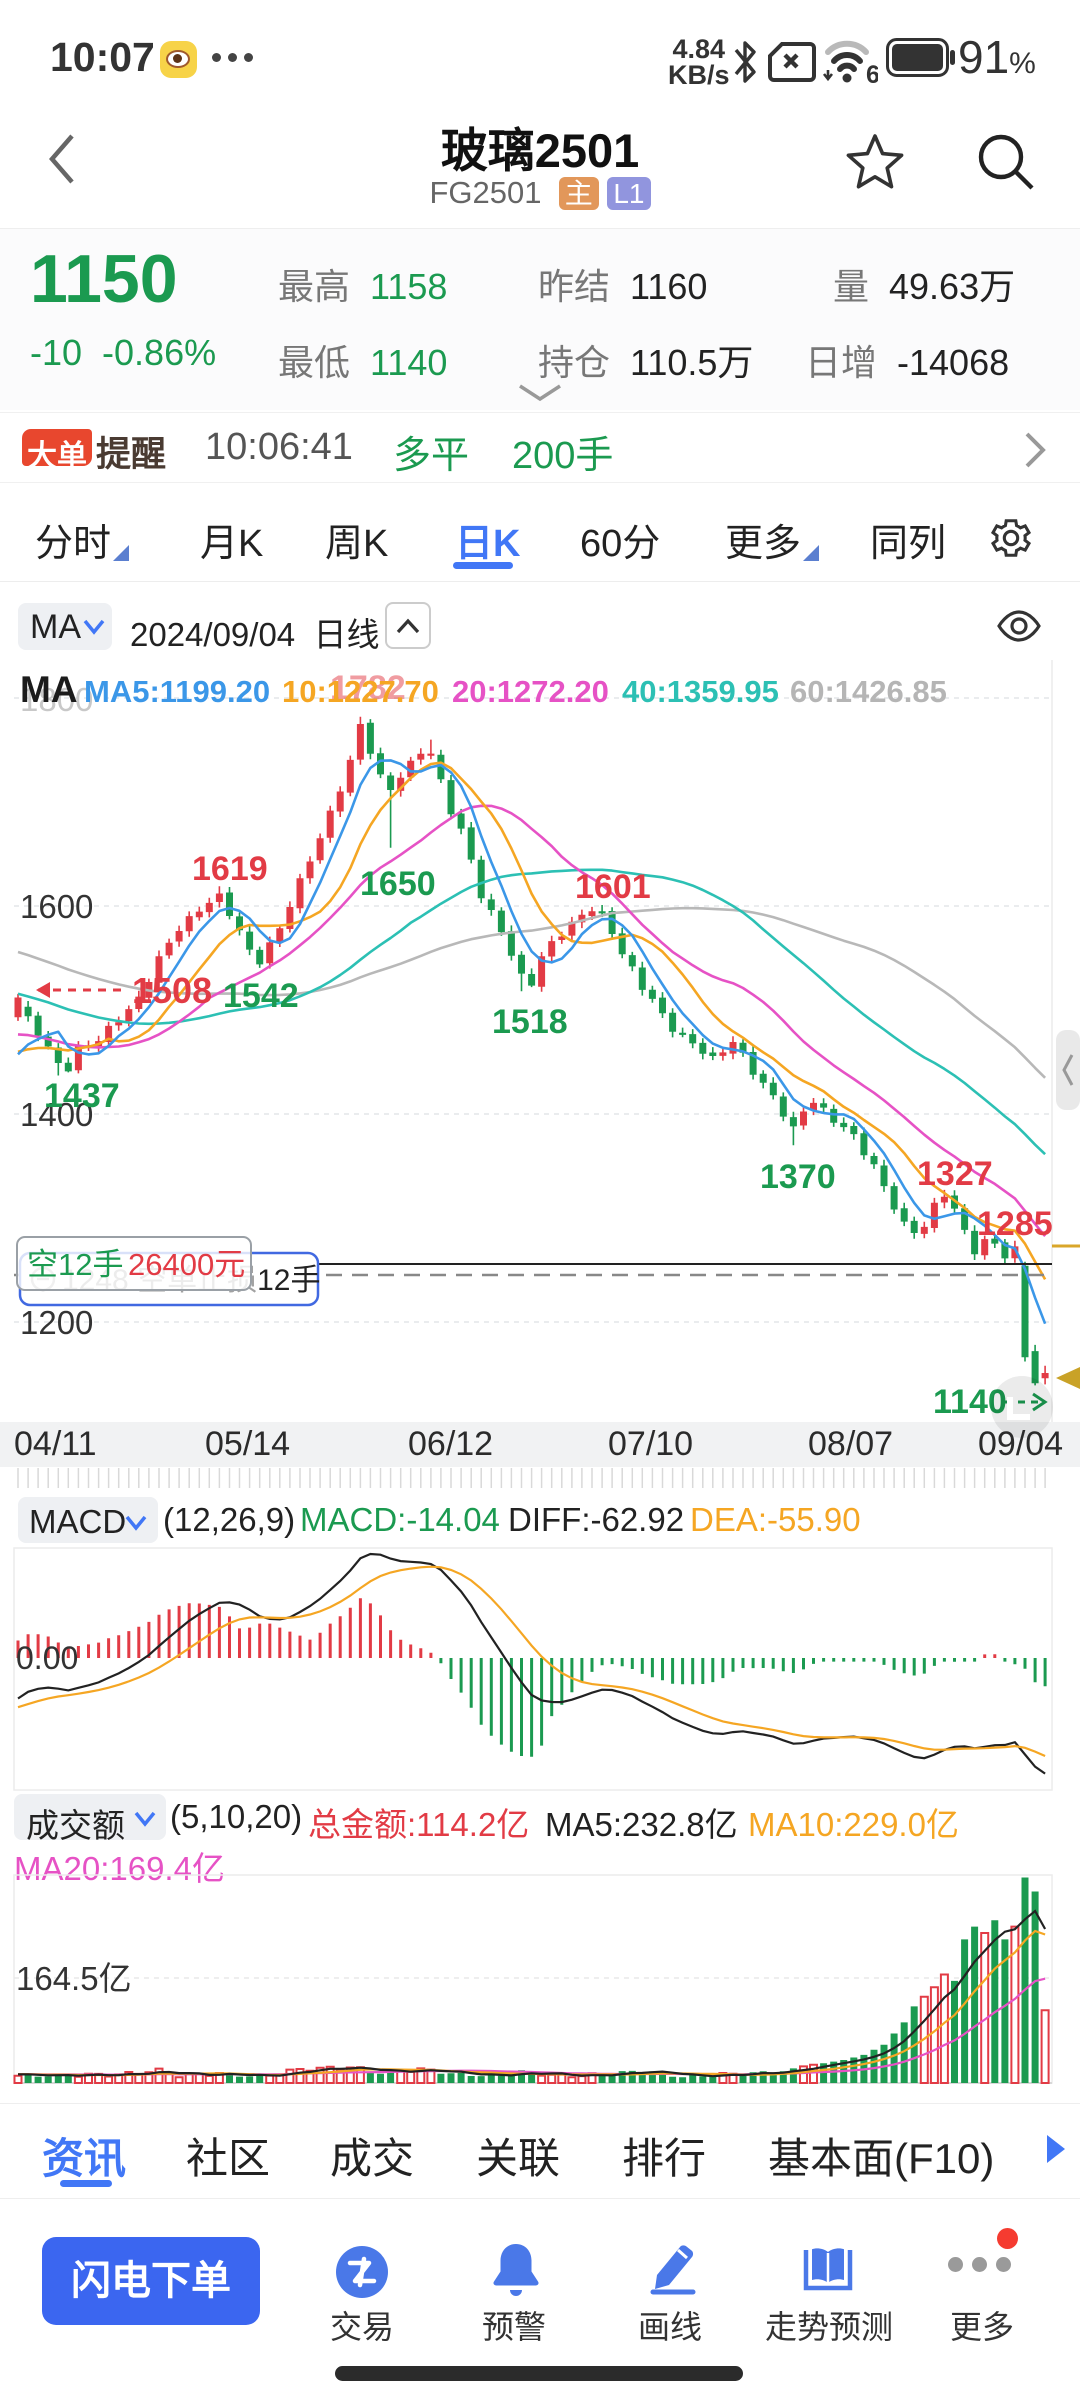 The image size is (1080, 2400). I want to click on svg-text: 1400, so click(56, 1114).